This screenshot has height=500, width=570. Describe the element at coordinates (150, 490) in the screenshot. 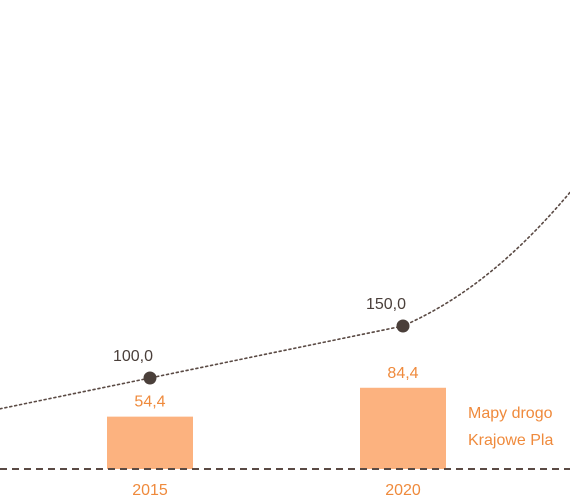

I see `category-label-2015: 2015` at that location.